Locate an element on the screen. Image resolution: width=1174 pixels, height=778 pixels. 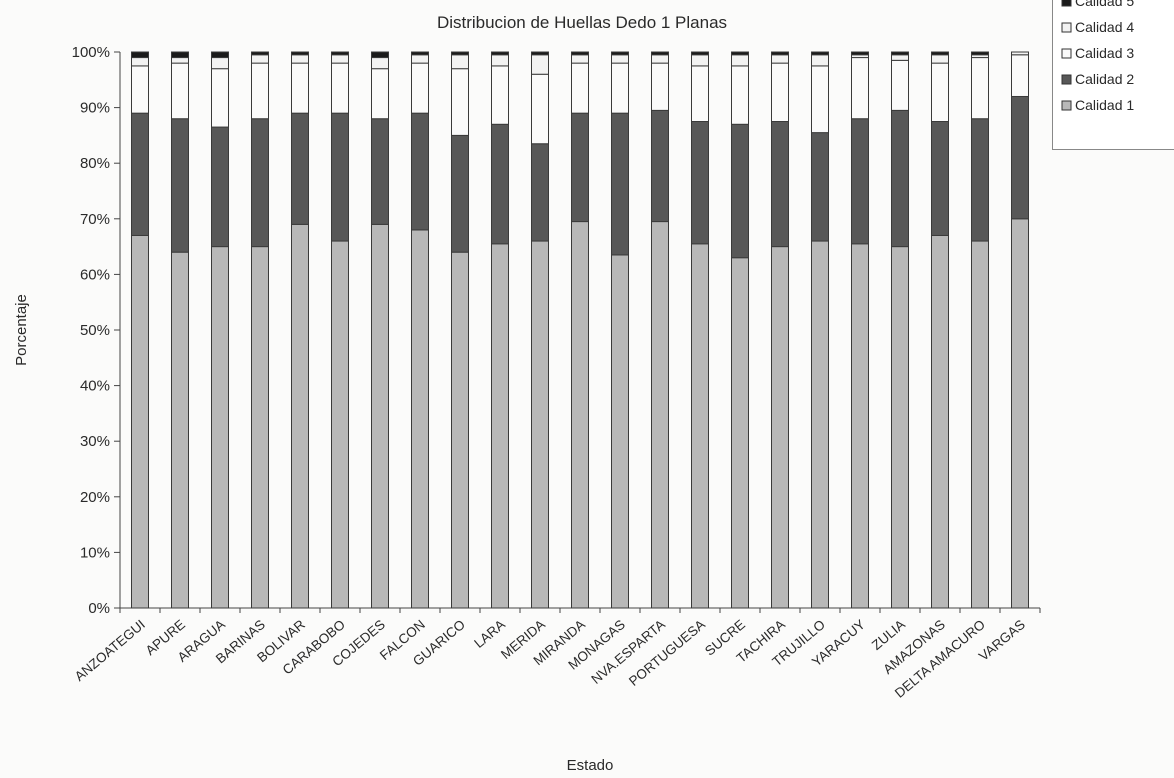
x-tick-label: ANZOATEGUI is located at coordinates (110, 650).